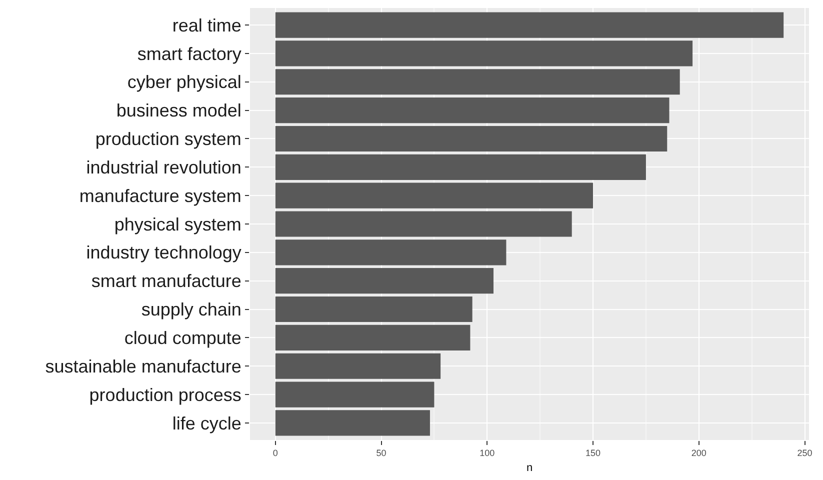 This screenshot has width=823, height=480. Describe the element at coordinates (165, 394) in the screenshot. I see `y-tick-label: production process` at that location.